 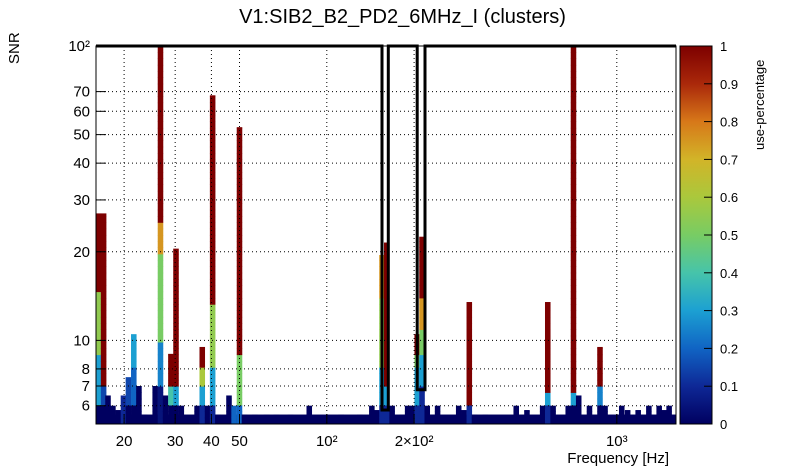 What do you see at coordinates (723, 46) in the screenshot?
I see `colorbar-tick-label: 1` at bounding box center [723, 46].